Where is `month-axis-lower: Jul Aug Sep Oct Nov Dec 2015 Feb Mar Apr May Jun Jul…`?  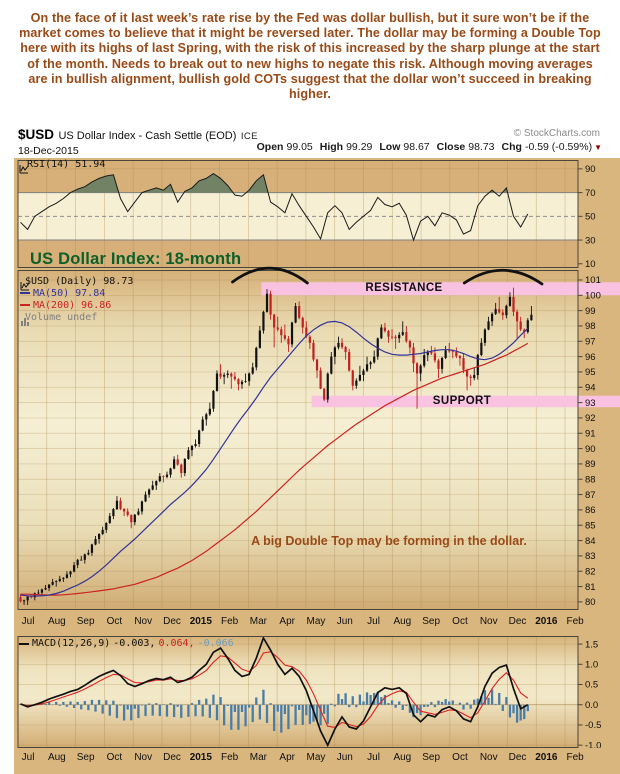
month-axis-lower: Jul Aug Sep Oct Nov Dec 2015 Feb Mar Apr May Jun Jul… is located at coordinates (317, 759).